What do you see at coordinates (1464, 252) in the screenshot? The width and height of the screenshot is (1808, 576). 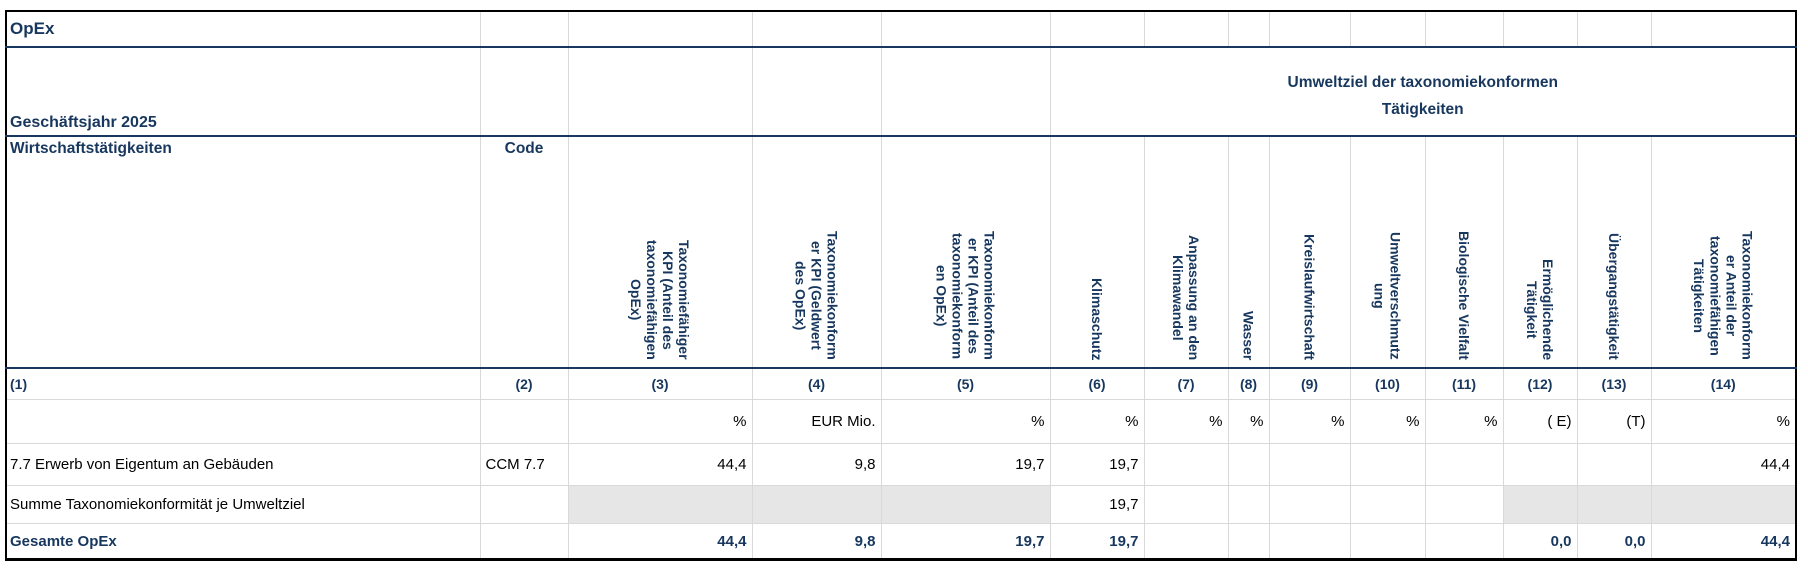 I see `header-biodiversity: Biologische Vielfalt` at bounding box center [1464, 252].